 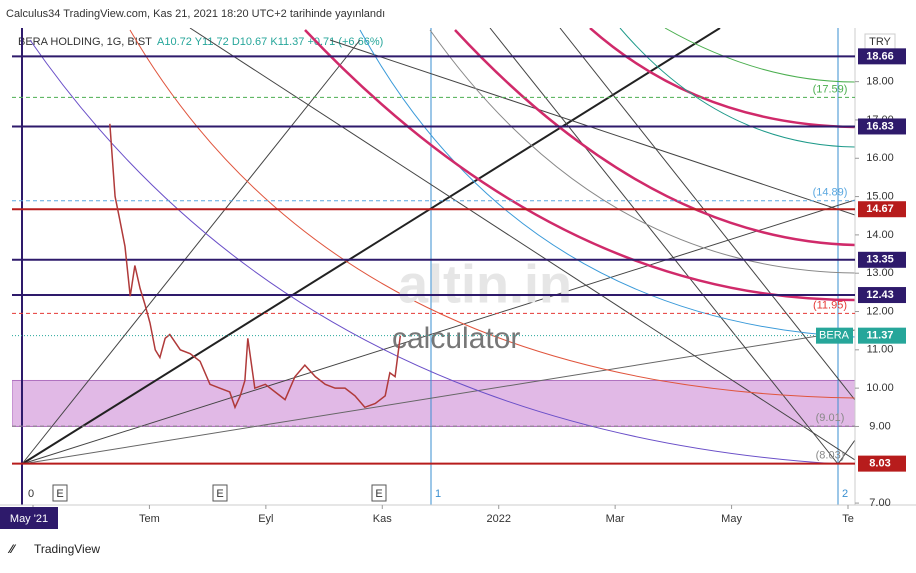 What do you see at coordinates (830, 305) in the screenshot?
I see `dashed-level-label: (11.95)` at bounding box center [830, 305].